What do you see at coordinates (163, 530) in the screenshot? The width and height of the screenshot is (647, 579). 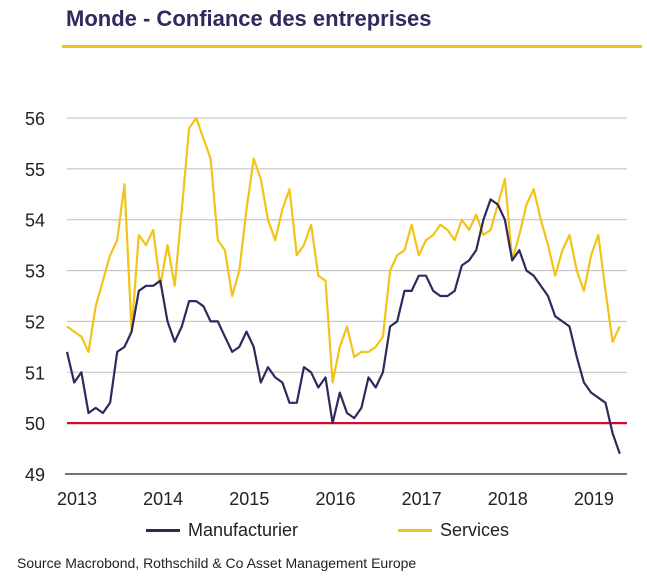 I see `legend-swatch-manufacturier` at bounding box center [163, 530].